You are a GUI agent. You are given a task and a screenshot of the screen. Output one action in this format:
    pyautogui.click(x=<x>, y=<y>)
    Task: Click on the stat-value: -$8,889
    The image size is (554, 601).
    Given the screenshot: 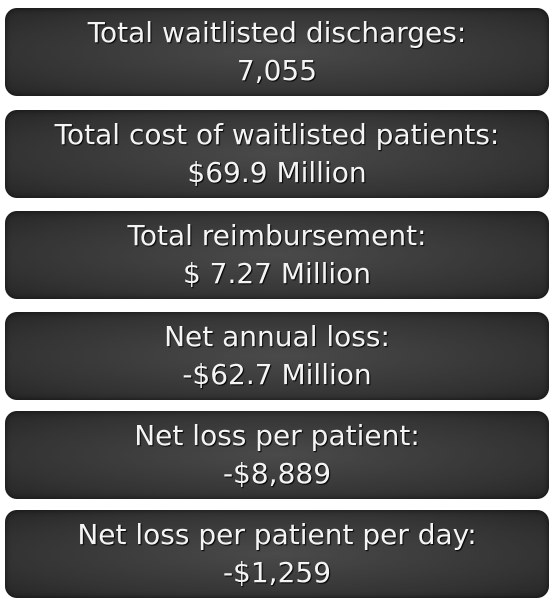 What is the action you would take?
    pyautogui.click(x=277, y=473)
    